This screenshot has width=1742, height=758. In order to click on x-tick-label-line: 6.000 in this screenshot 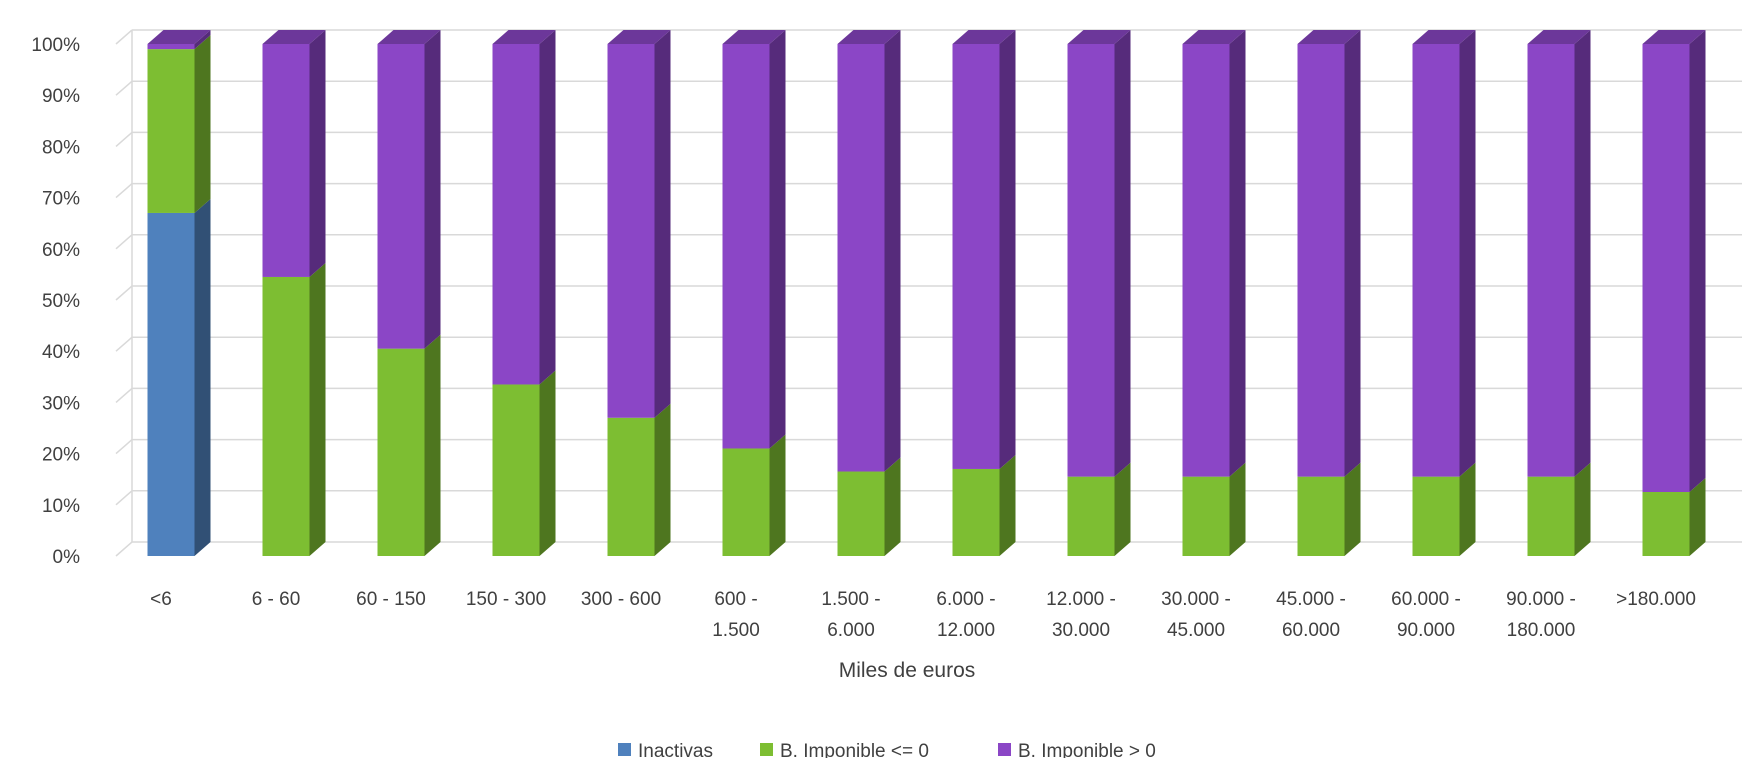, I will do `click(851, 630)`.